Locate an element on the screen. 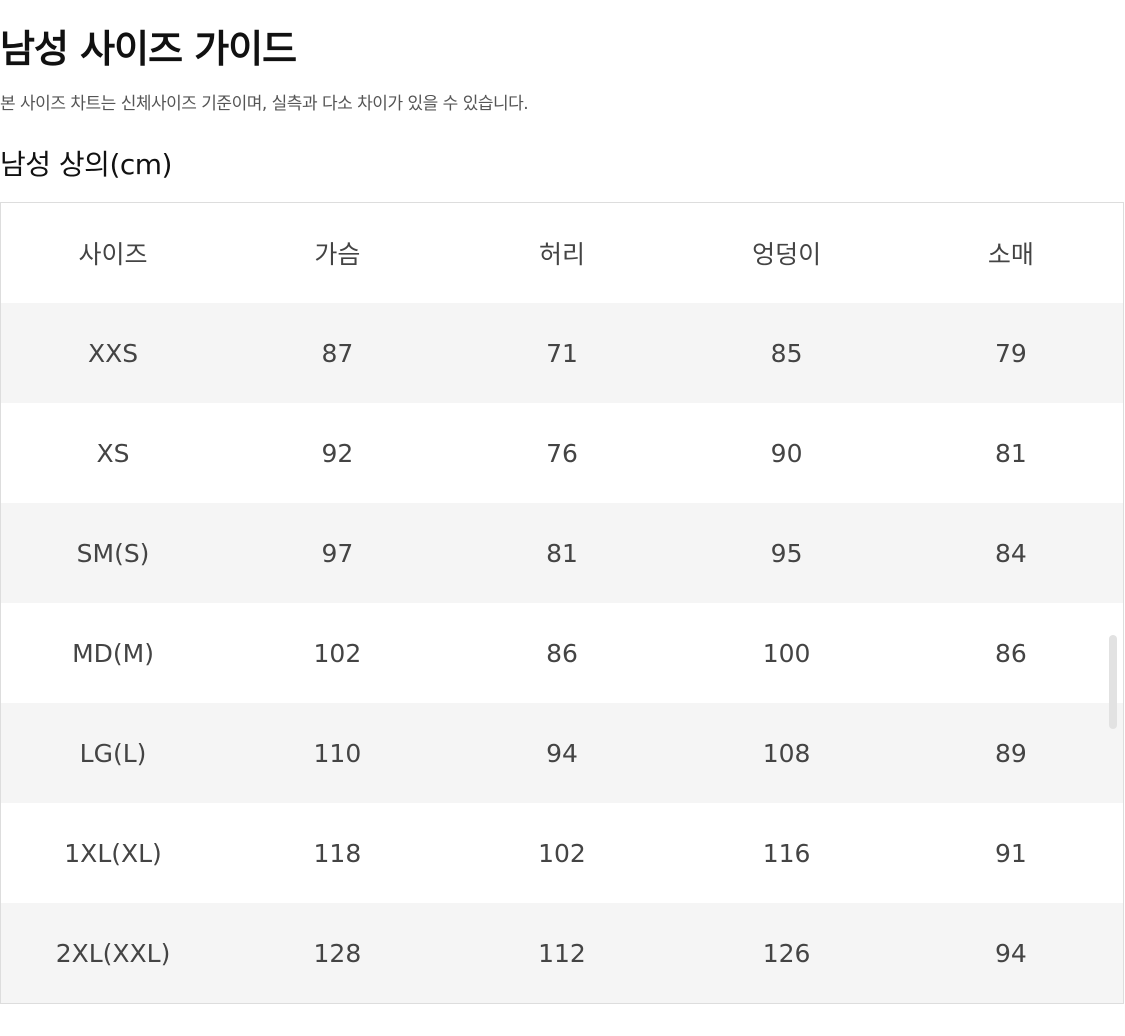 This screenshot has width=1125, height=1036. table-cell: 128 is located at coordinates (337, 953).